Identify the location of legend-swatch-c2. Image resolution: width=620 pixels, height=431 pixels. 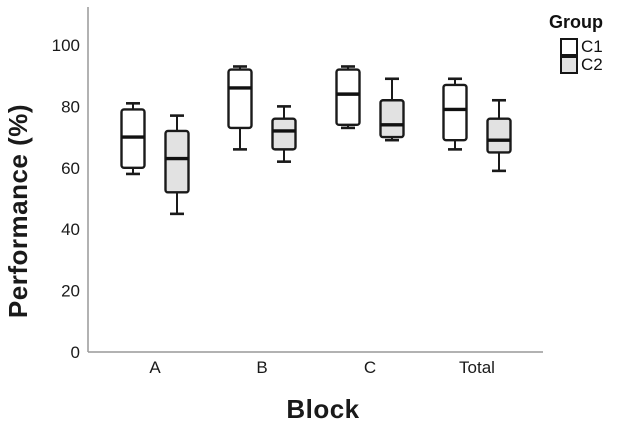
(569, 65).